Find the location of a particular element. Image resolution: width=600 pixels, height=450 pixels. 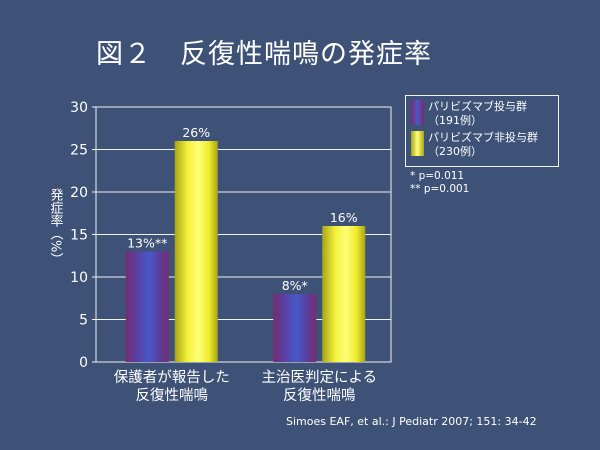

y-axis-label: 発症率（%） is located at coordinates (56, 226).